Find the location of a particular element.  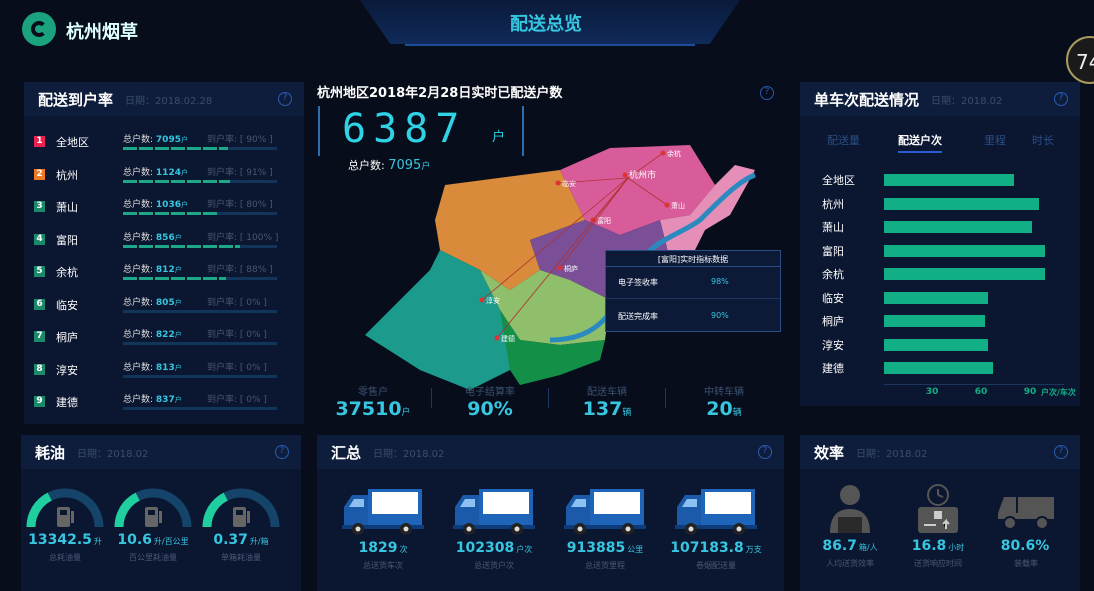

center-title: 杭州地区2018年2月28日实时已配送户数 is located at coordinates (440, 93).